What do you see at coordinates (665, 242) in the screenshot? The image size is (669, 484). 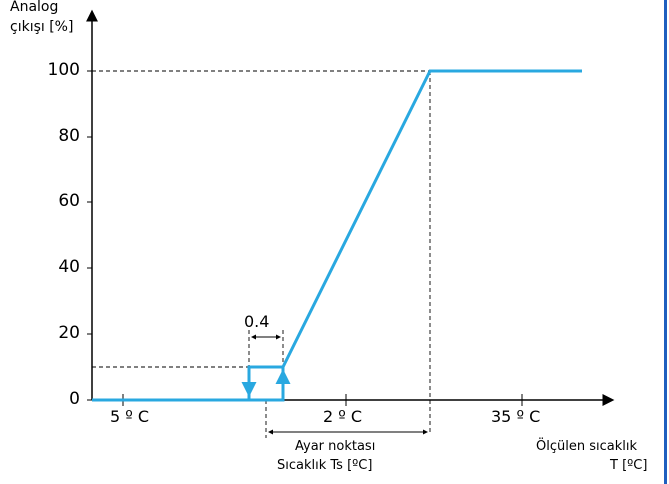 I see `frame-border` at bounding box center [665, 242].